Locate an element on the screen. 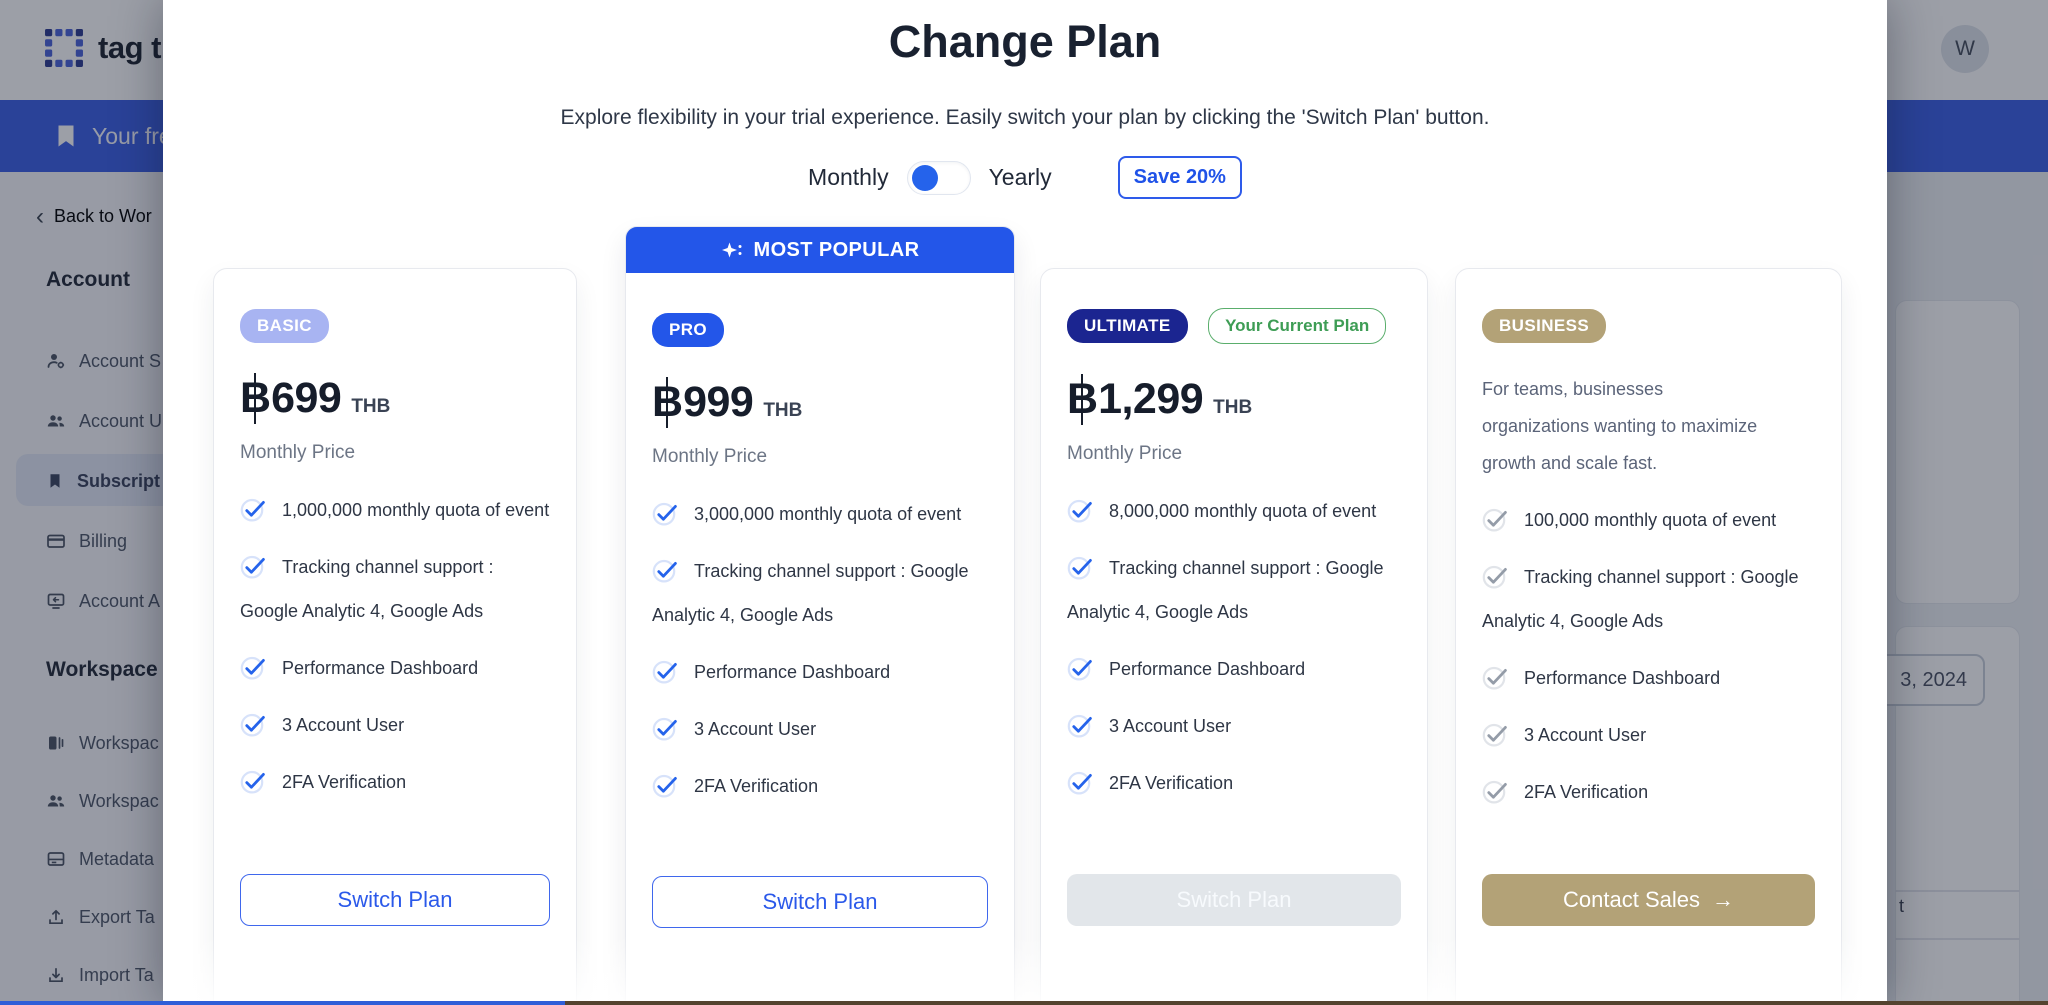 Image resolution: width=2048 pixels, height=1005 pixels. sidebar-item-billing: Billing is located at coordinates (86, 541).